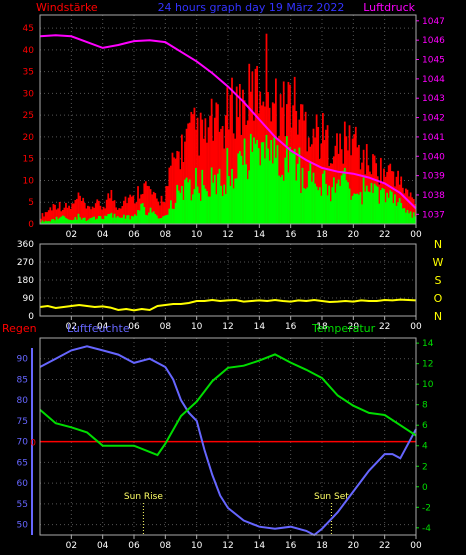 The width and height of the screenshot is (466, 555). What do you see at coordinates (98, 328) in the screenshot?
I see `humidity-label: Luftfeuchte` at bounding box center [98, 328].